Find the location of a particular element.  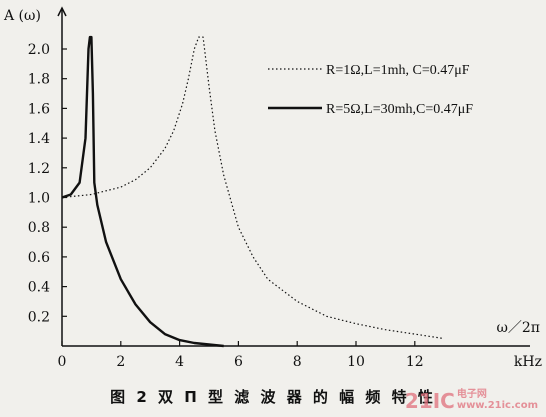

legend-label-2: R=5Ω,L=30mh,C=0.47μF is located at coordinates (399, 109).